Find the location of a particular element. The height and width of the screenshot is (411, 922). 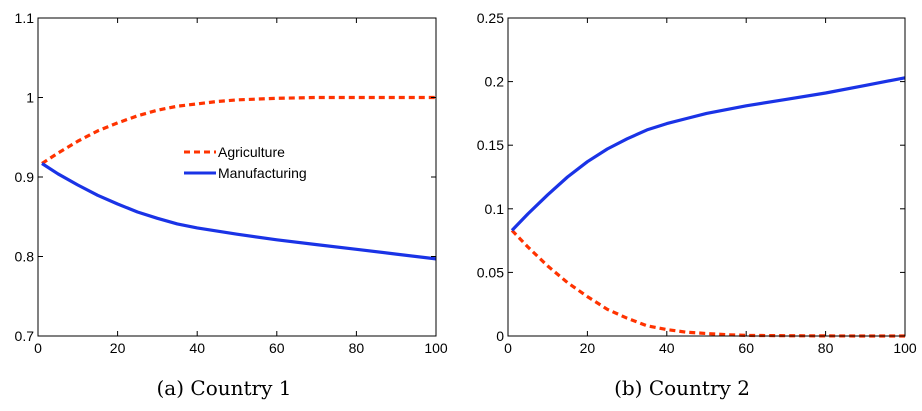

legend: Agriculture Manufacturing is located at coordinates (245, 162).